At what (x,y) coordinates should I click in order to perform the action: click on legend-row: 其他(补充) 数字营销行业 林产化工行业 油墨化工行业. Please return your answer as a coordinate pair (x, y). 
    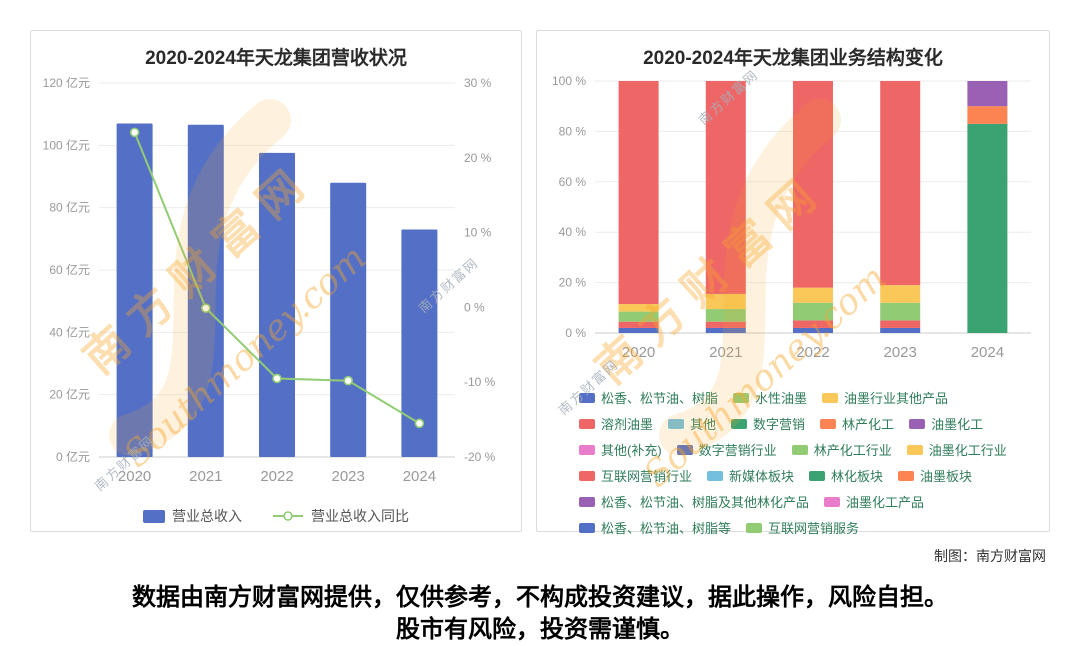
    Looking at the image, I should click on (814, 449).